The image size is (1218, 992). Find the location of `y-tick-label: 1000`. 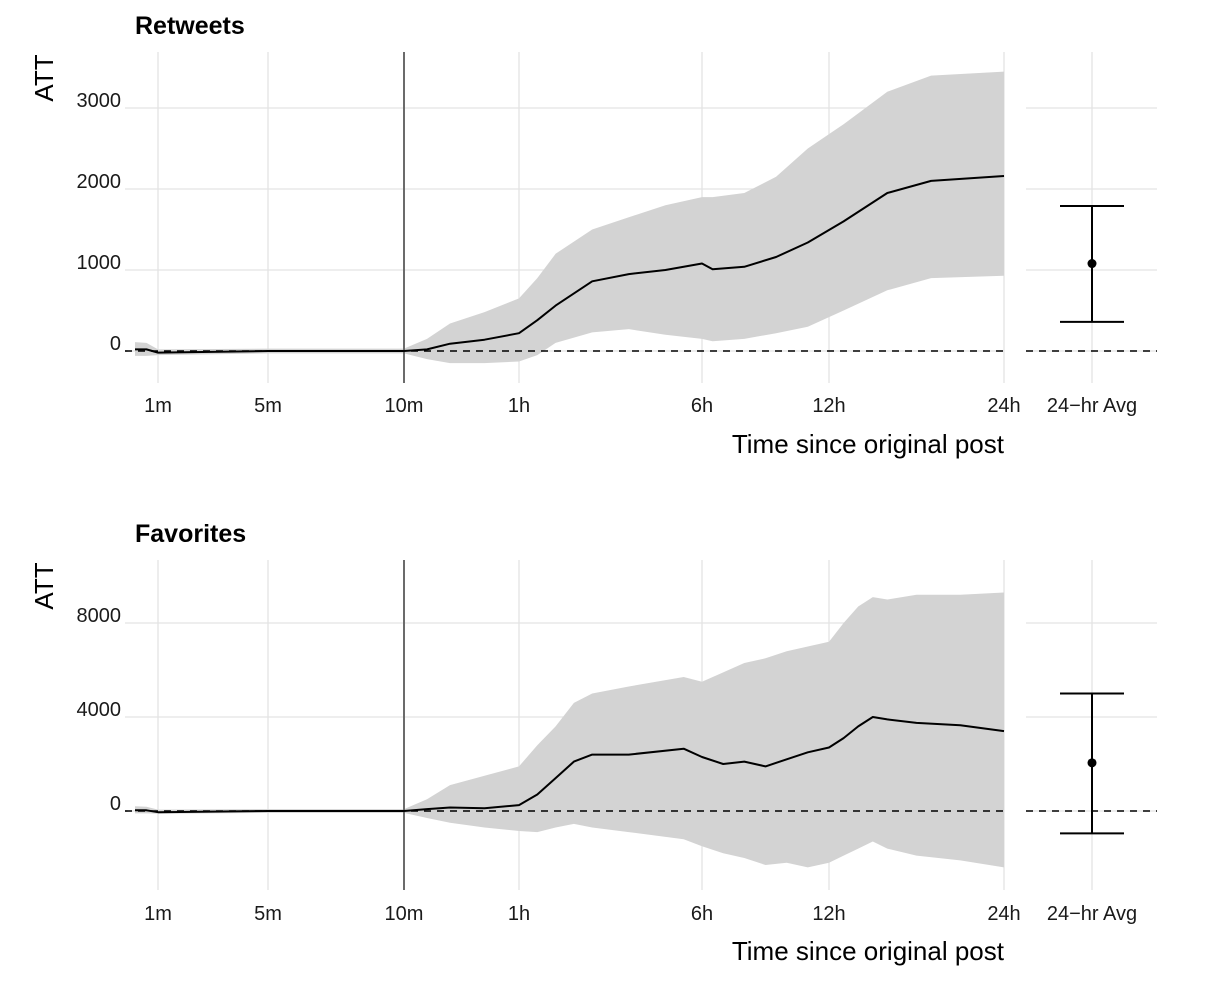

y-tick-label: 1000 is located at coordinates (99, 263).